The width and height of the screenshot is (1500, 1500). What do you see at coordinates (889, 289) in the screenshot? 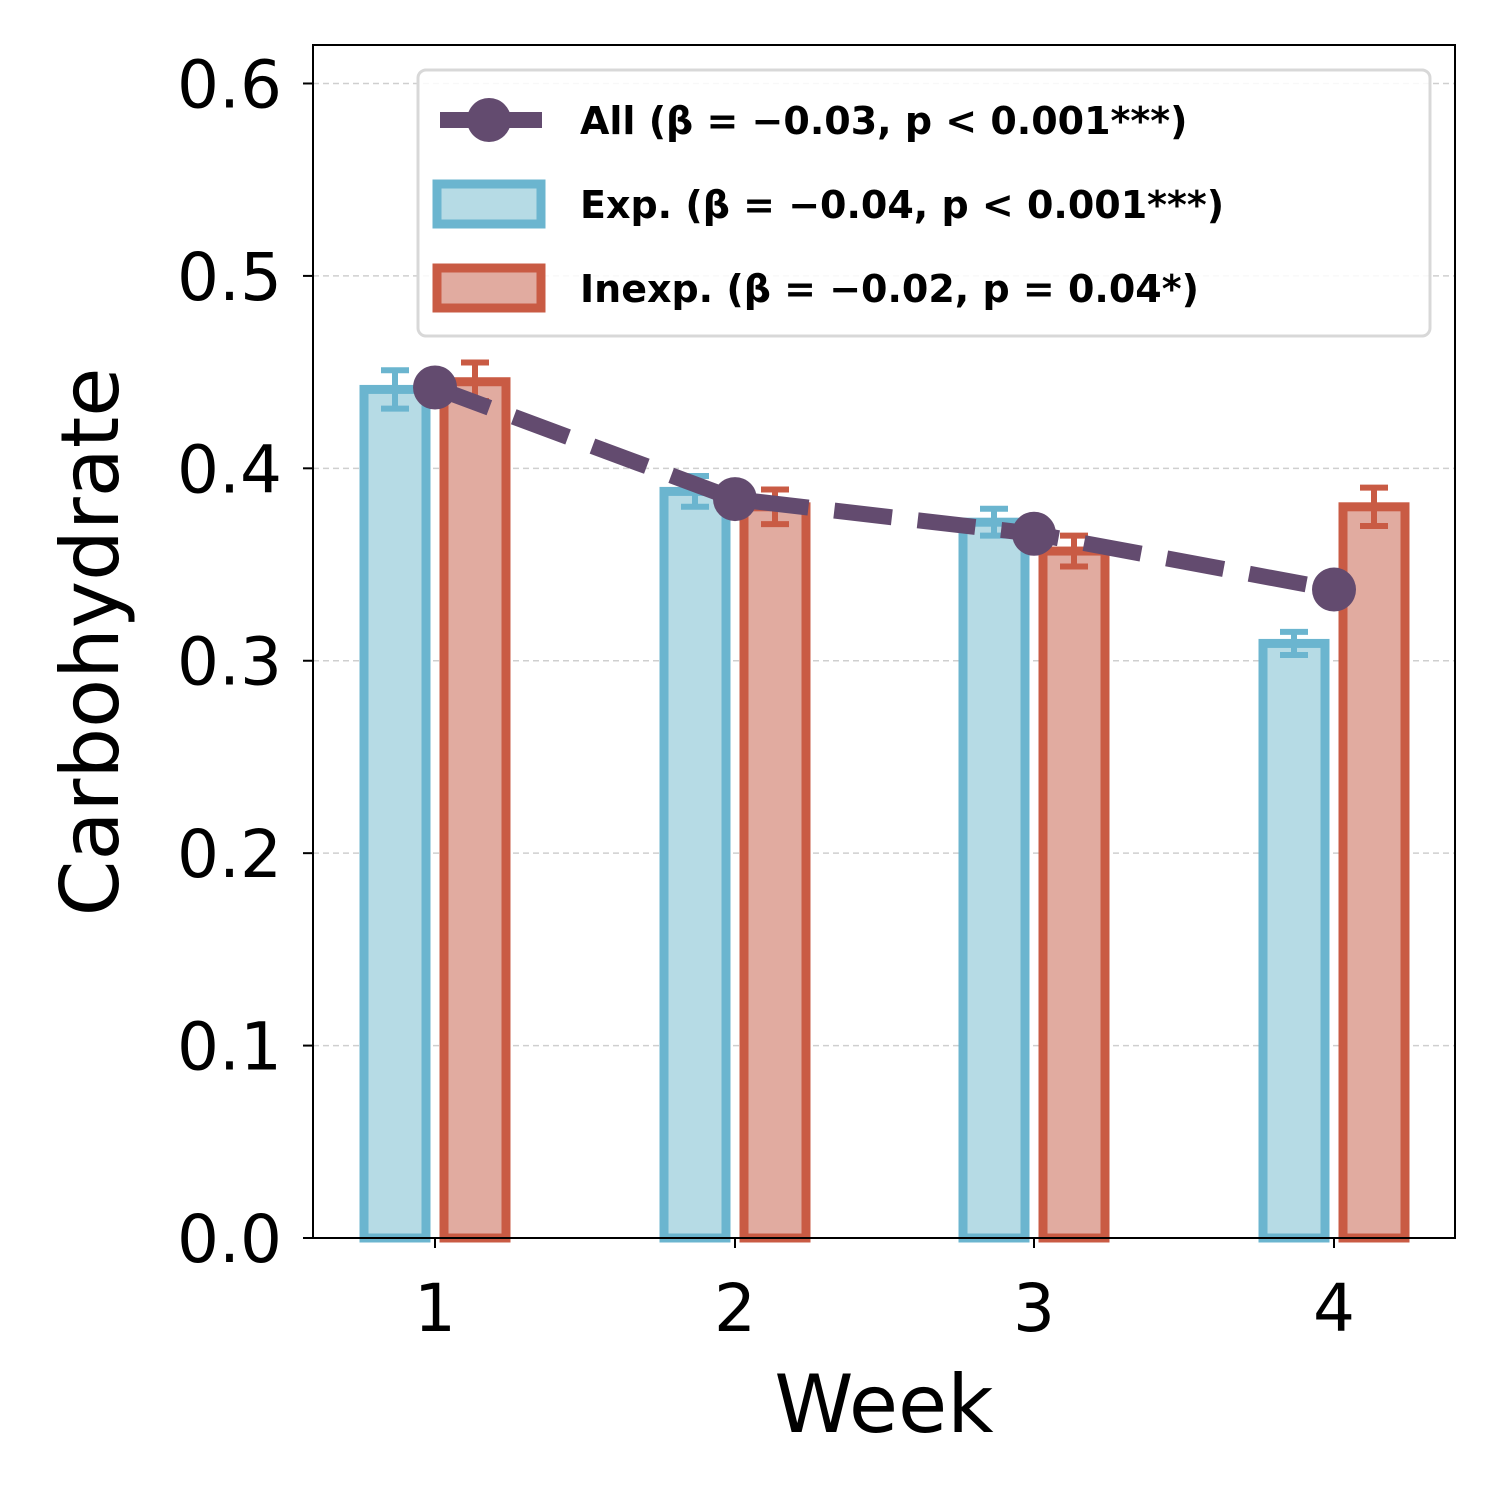
I see `legend-label-inexp: Inexp. (β = −0.02, p = 0.04*)` at bounding box center [889, 289].